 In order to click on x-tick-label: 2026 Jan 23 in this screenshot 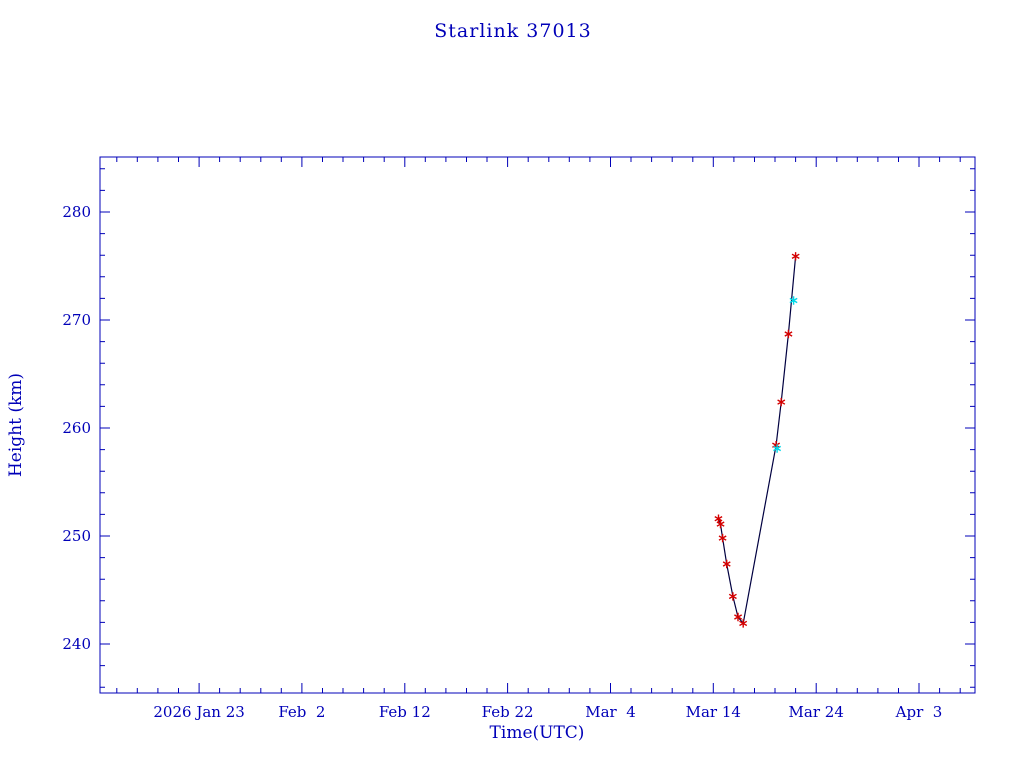, I will do `click(198, 712)`.